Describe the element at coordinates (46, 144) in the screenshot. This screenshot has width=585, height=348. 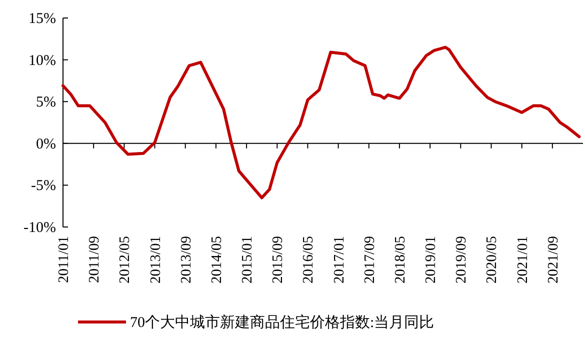
I see `y-tick-label: 0%` at that location.